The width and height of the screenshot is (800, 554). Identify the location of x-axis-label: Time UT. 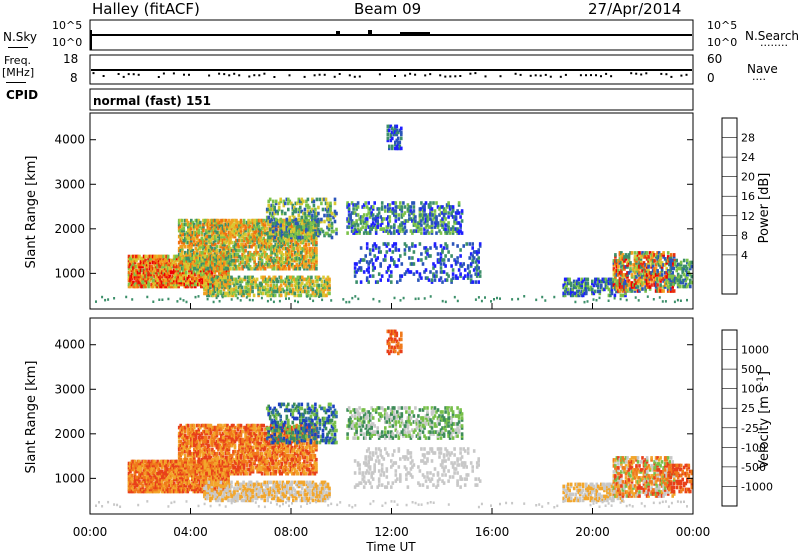
(390, 547).